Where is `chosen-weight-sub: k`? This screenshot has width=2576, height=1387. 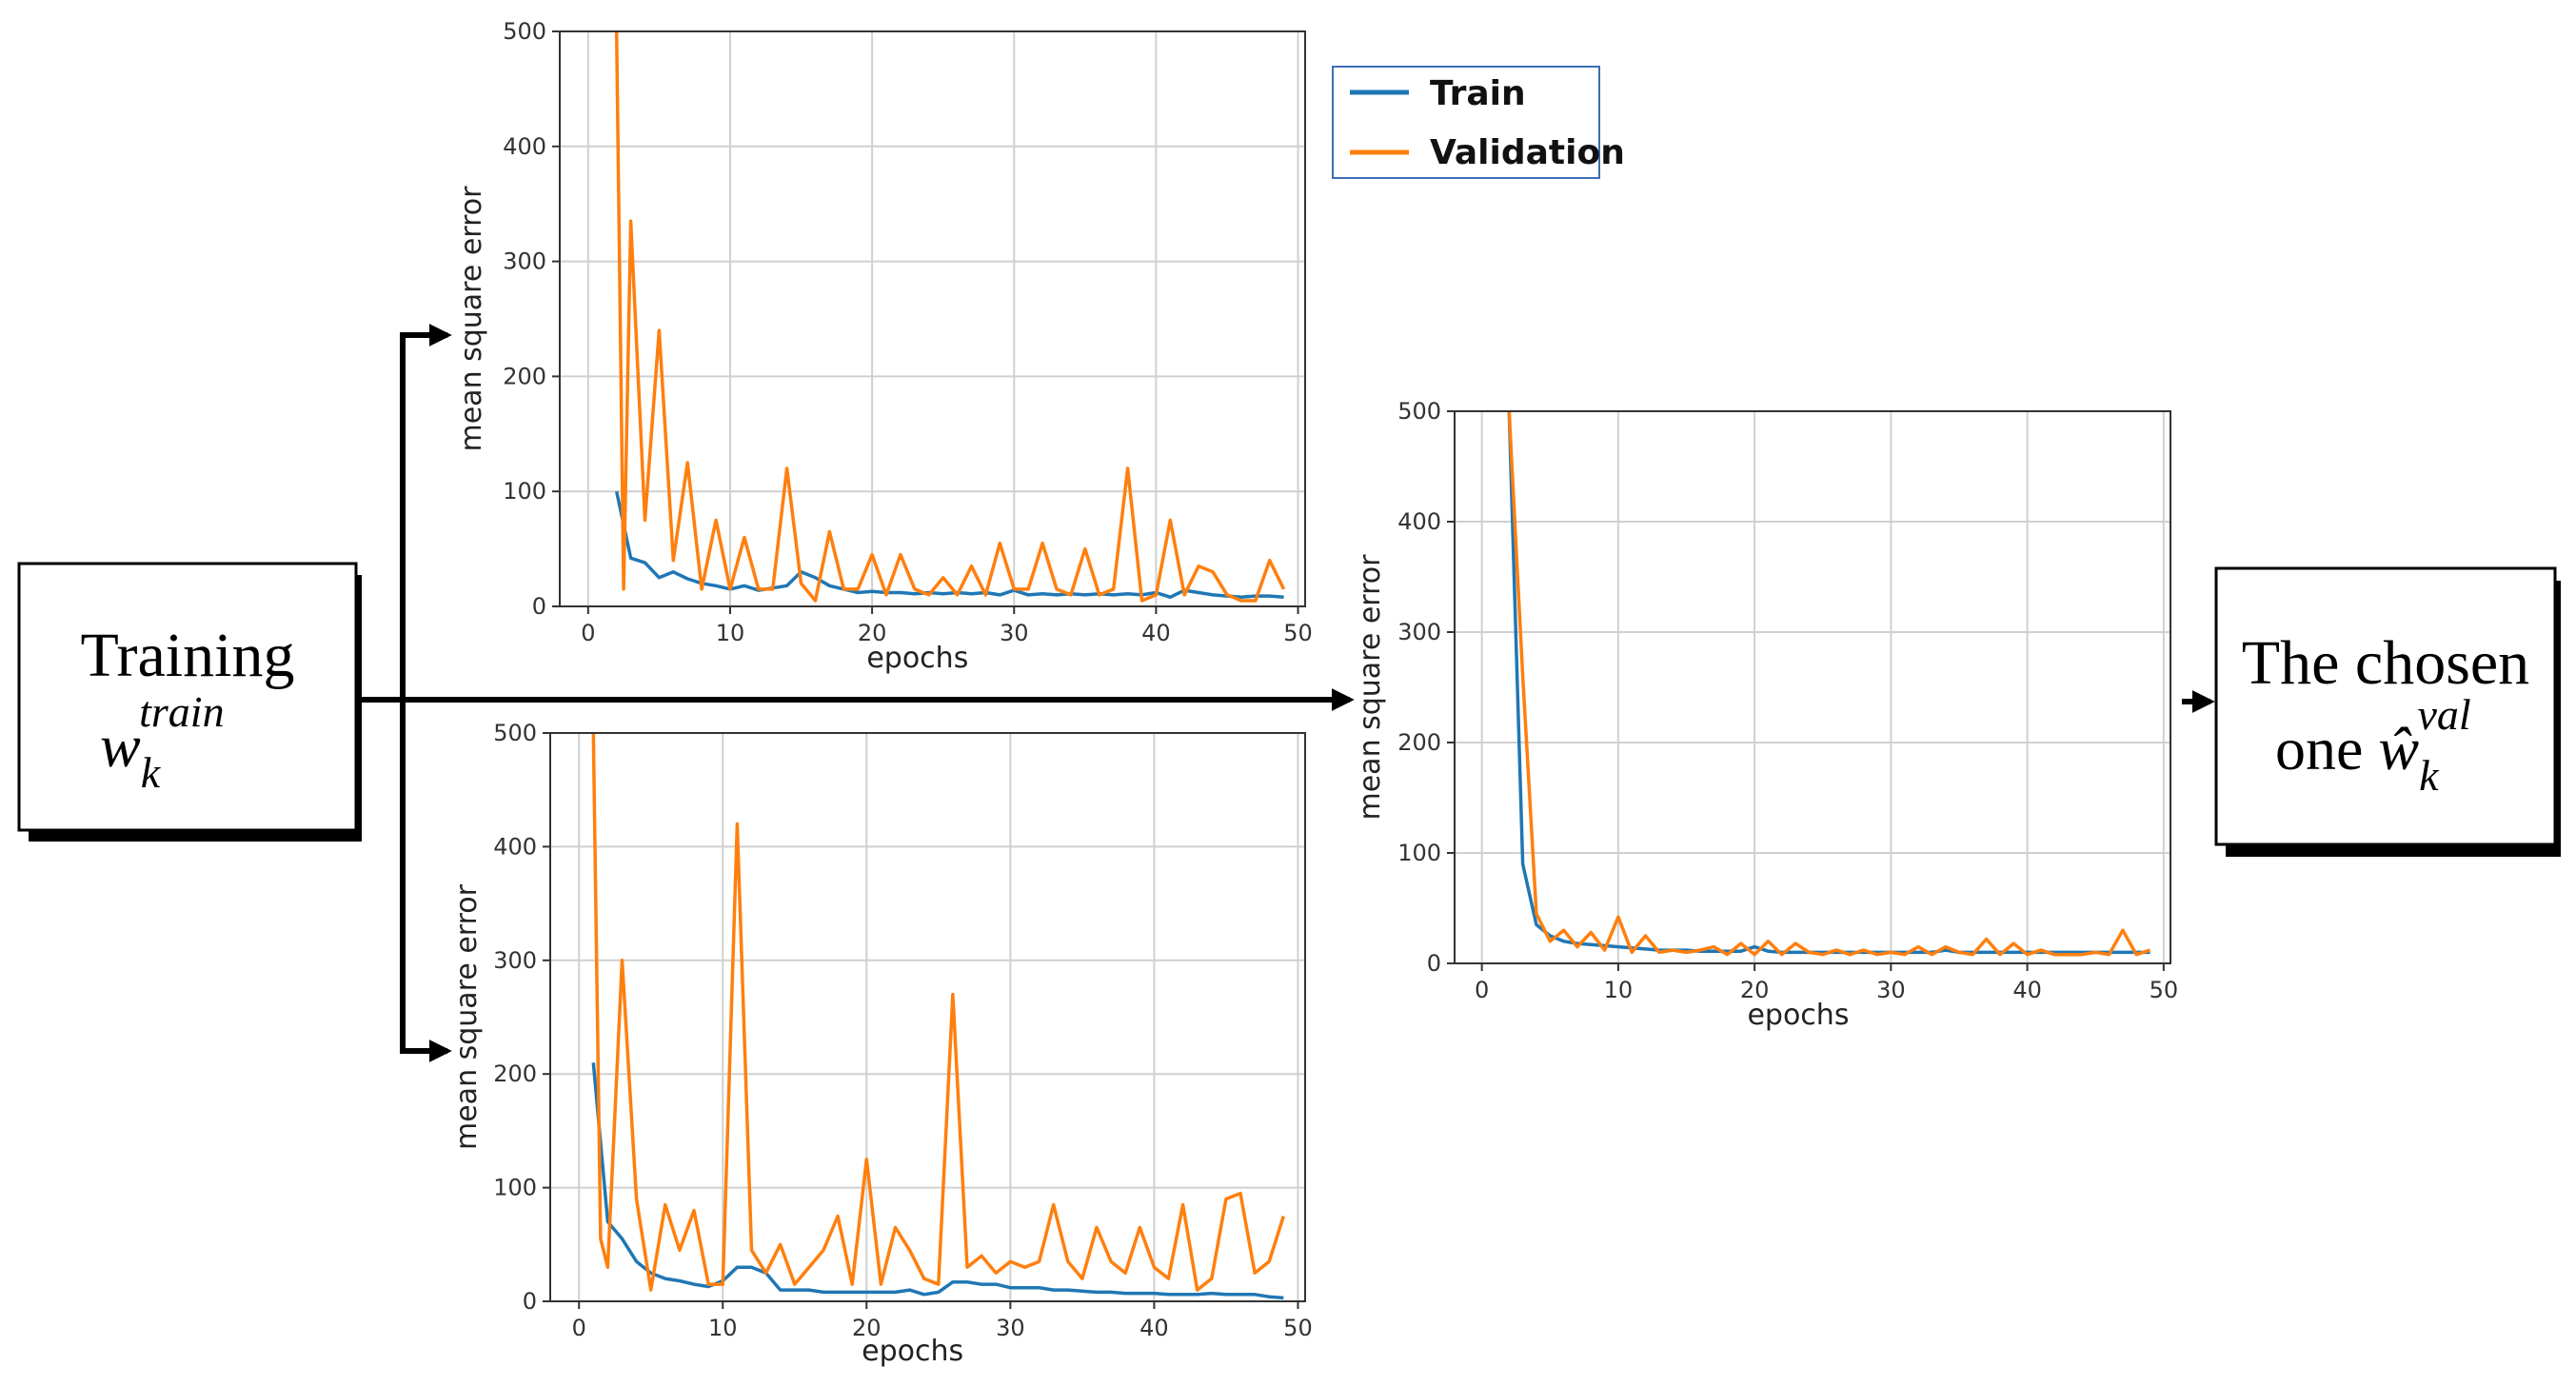
chosen-weight-sub: k is located at coordinates (2429, 775).